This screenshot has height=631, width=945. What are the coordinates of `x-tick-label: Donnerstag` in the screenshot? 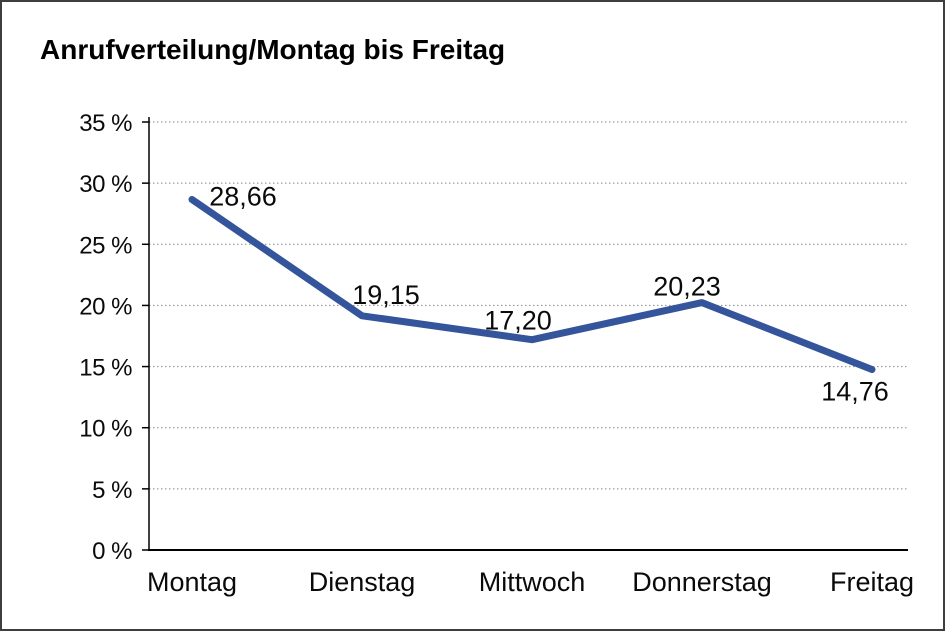 It's located at (702, 582).